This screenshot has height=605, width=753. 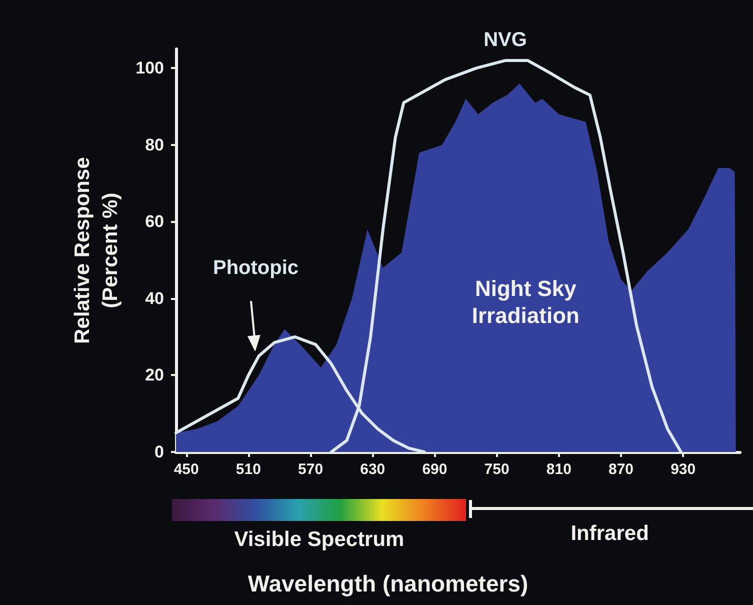 I want to click on x-tick-label: 690, so click(x=435, y=469).